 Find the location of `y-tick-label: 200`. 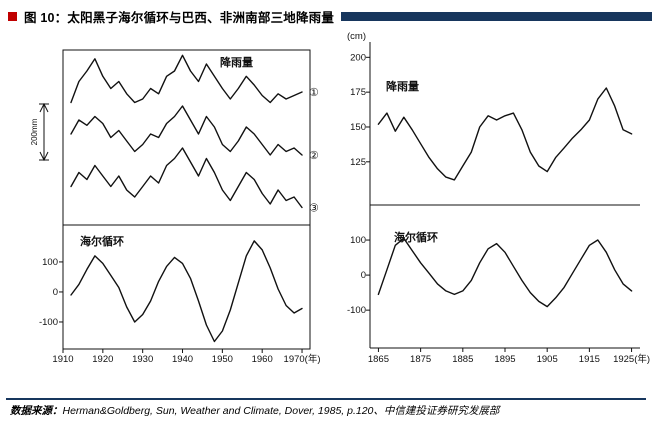

y-tick-label: 200 is located at coordinates (358, 57).